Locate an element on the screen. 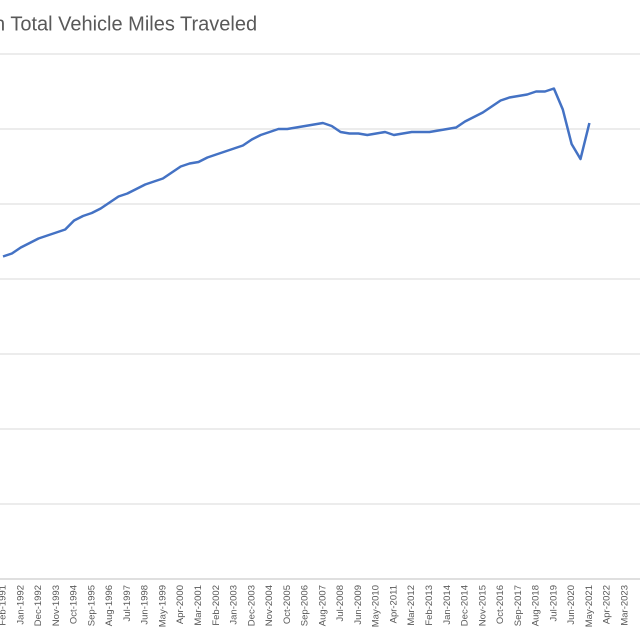 This screenshot has height=640, width=640. x-tick-label: Jun-2009 is located at coordinates (358, 605).